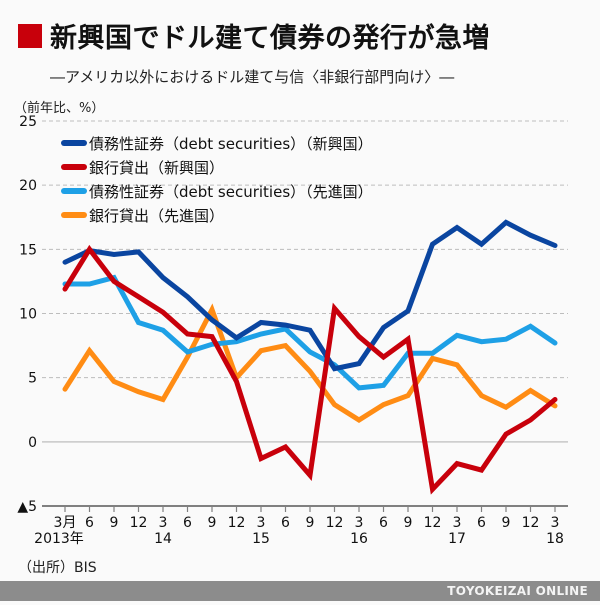  I want to click on y-tick-label: 10, so click(28, 315).